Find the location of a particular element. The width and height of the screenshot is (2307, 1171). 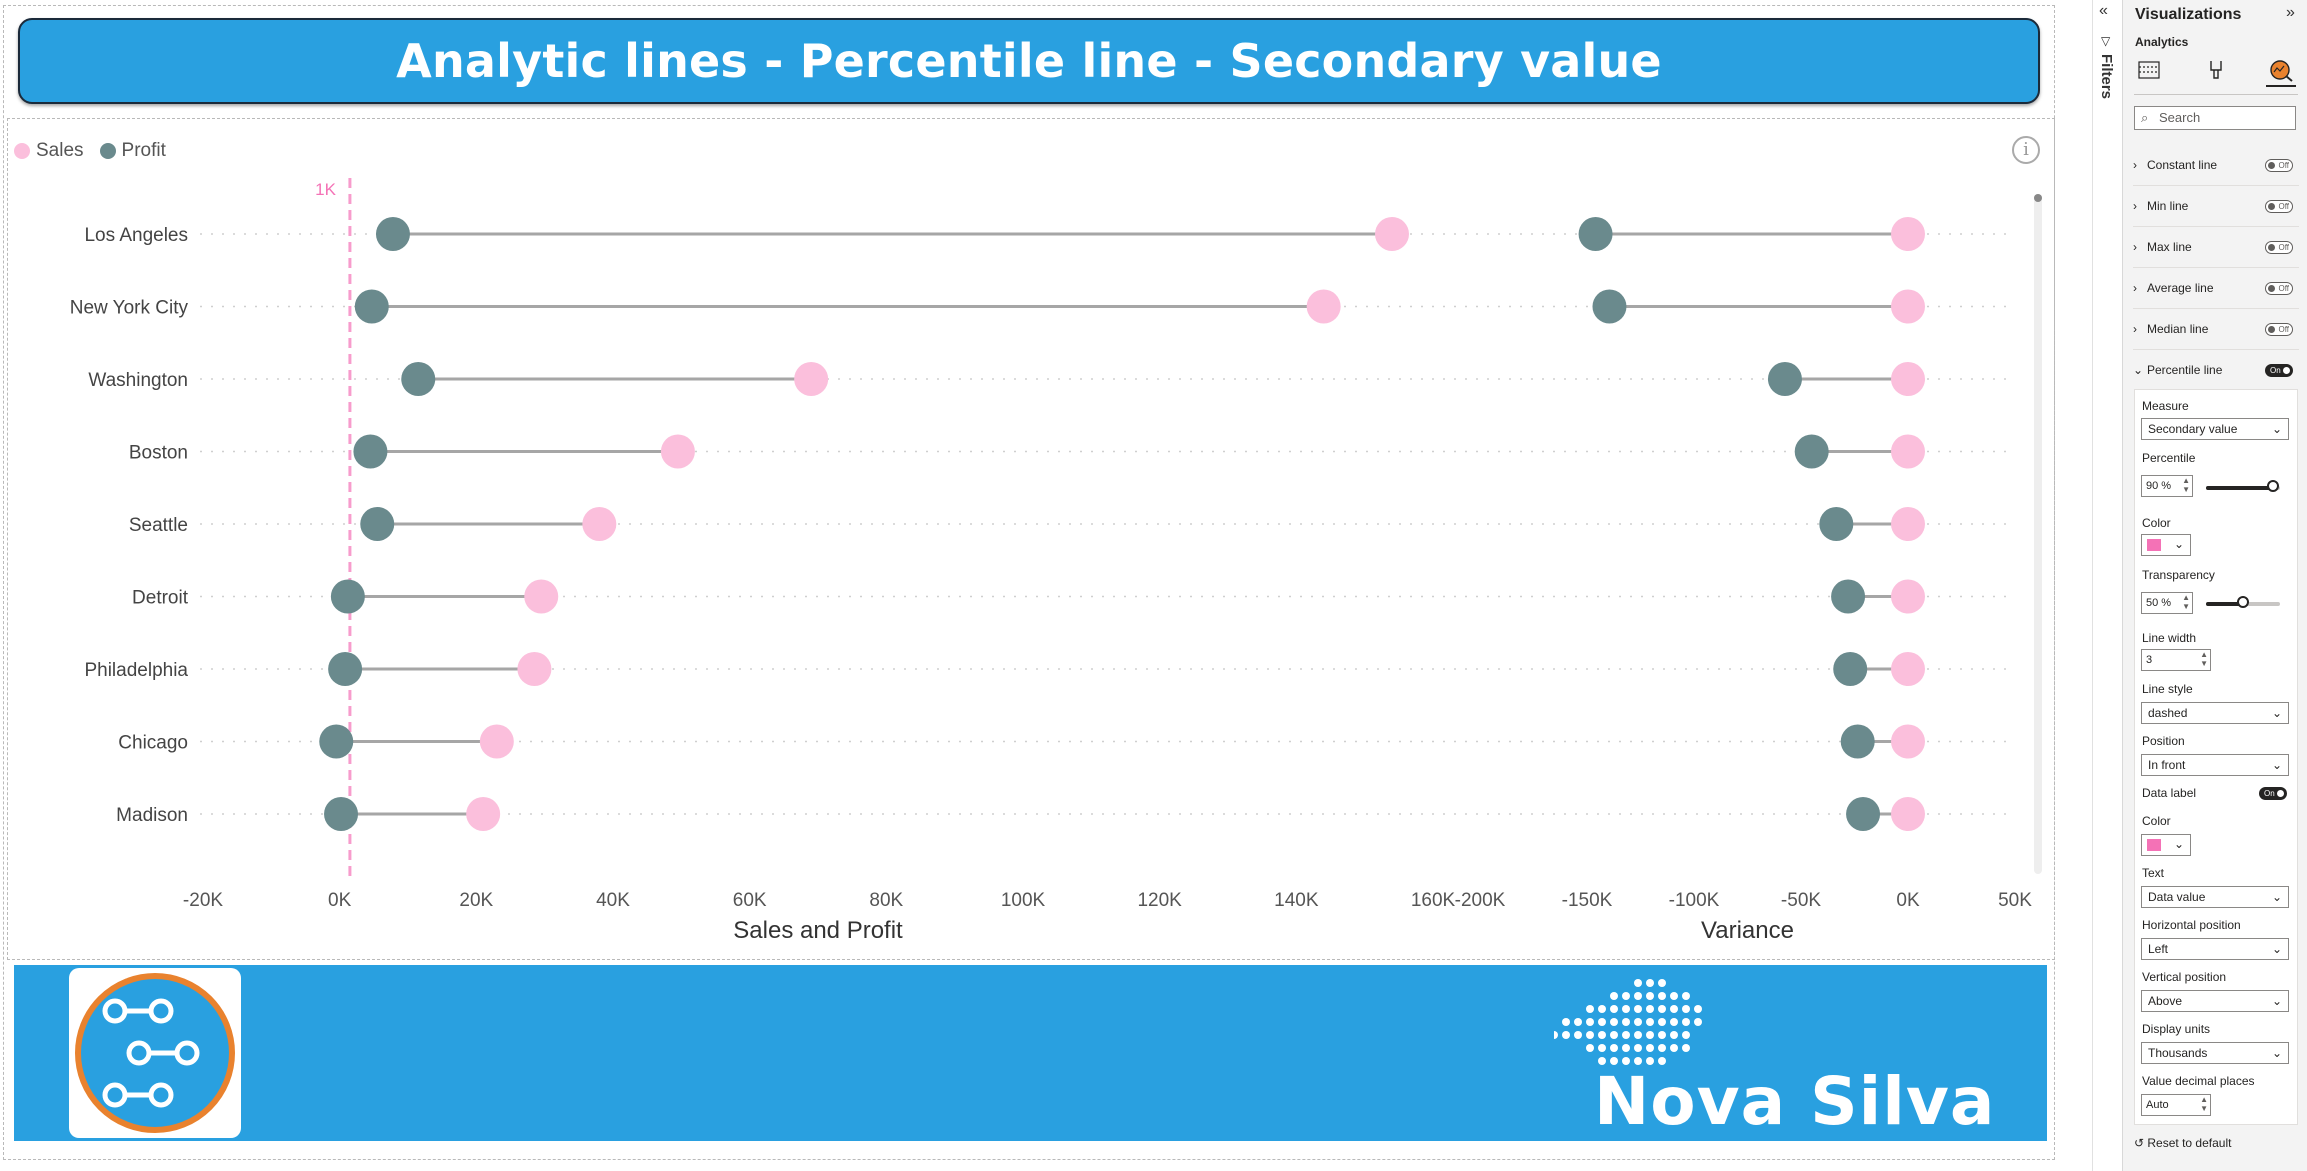

network-logo-icon is located at coordinates (155, 1053).